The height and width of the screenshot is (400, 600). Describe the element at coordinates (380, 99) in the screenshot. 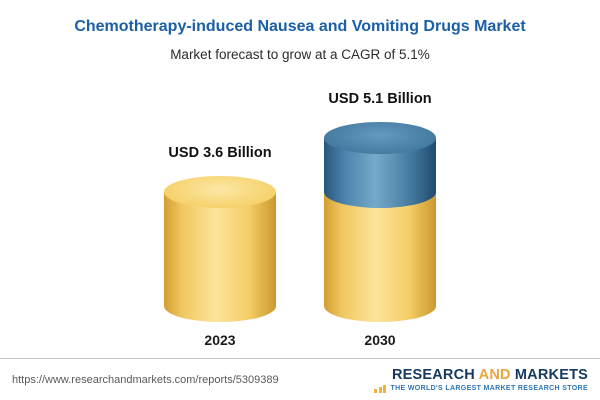

I see `value-label-2030: USD 5.1 Billion` at that location.